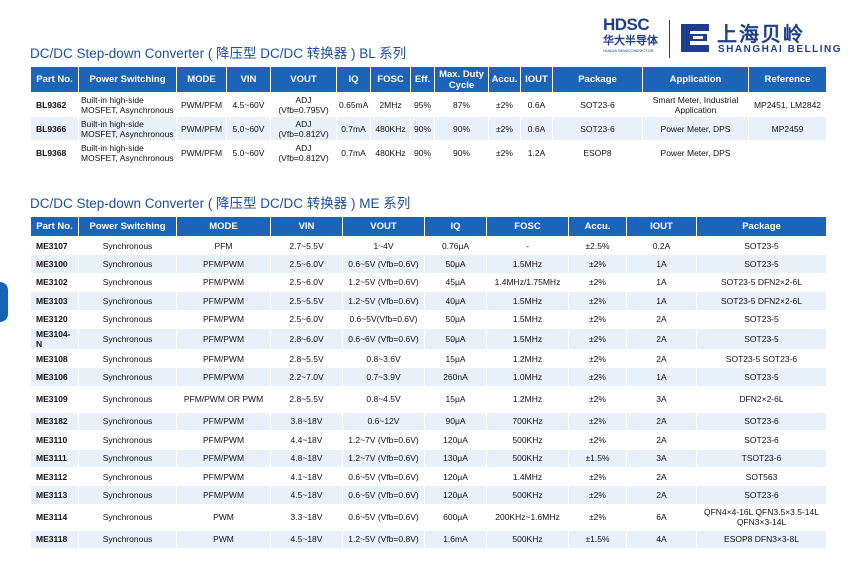  I want to click on column-header: Max. Duty Cycle, so click(461, 79).